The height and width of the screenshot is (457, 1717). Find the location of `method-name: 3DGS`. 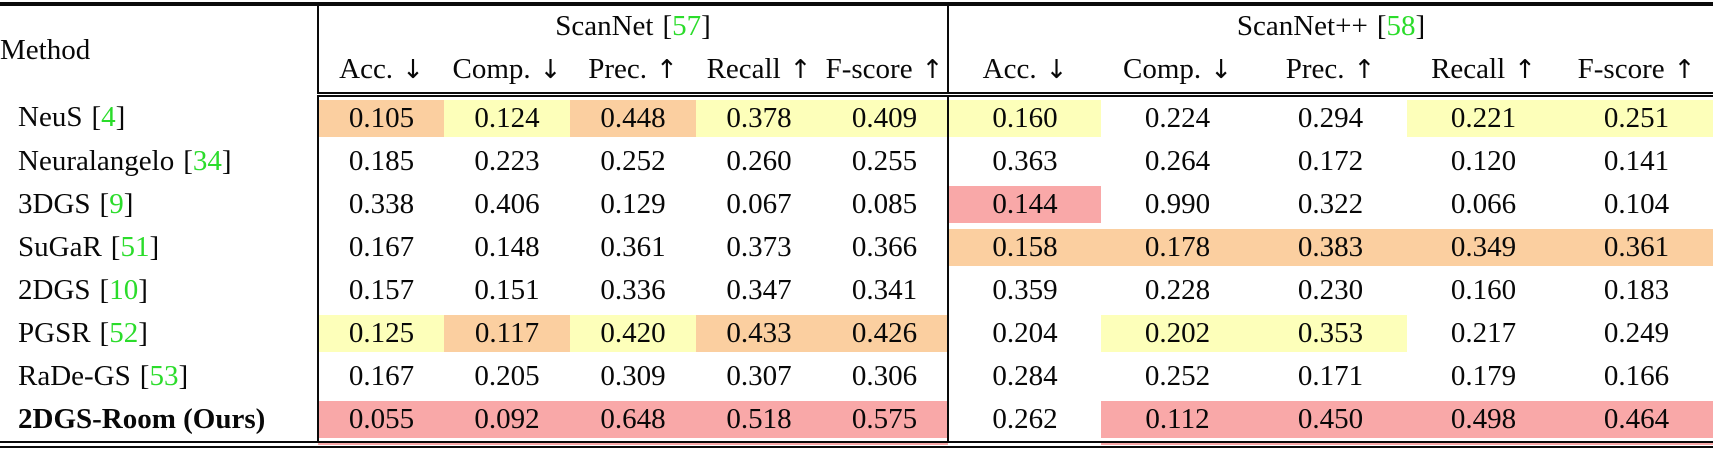

method-name: 3DGS is located at coordinates (54, 204).